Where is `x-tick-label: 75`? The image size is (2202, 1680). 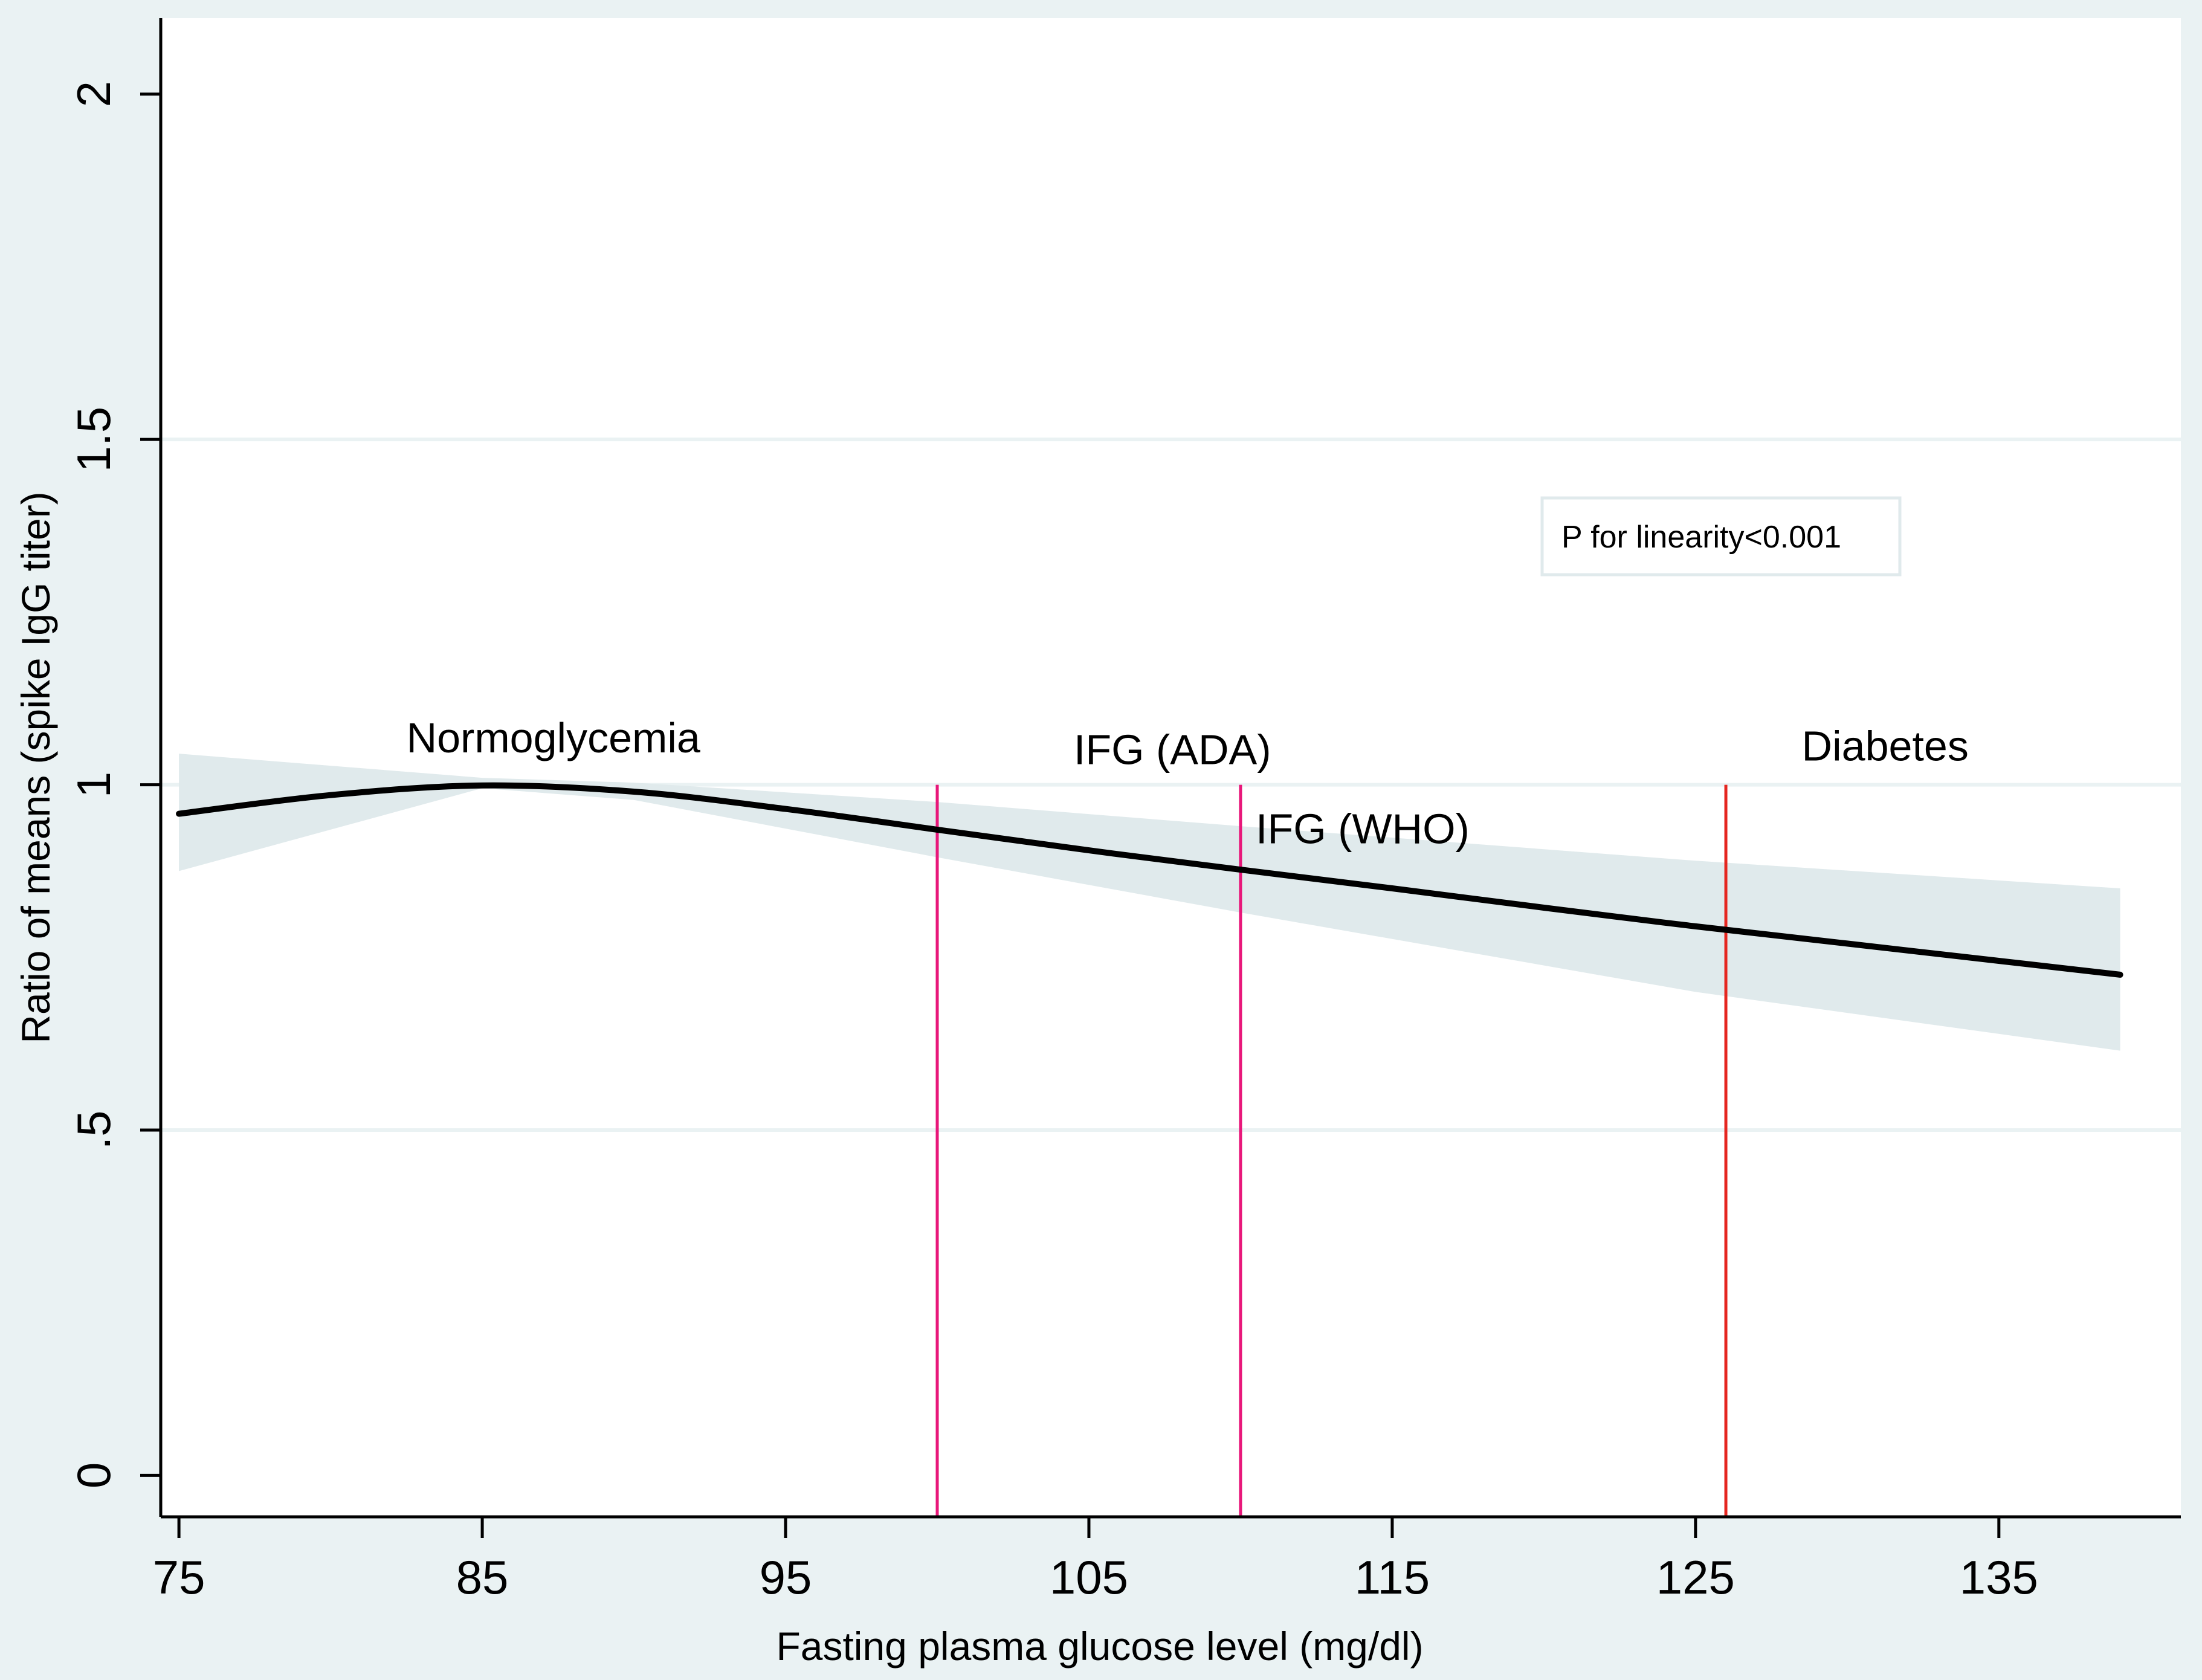
x-tick-label: 75 is located at coordinates (179, 1577).